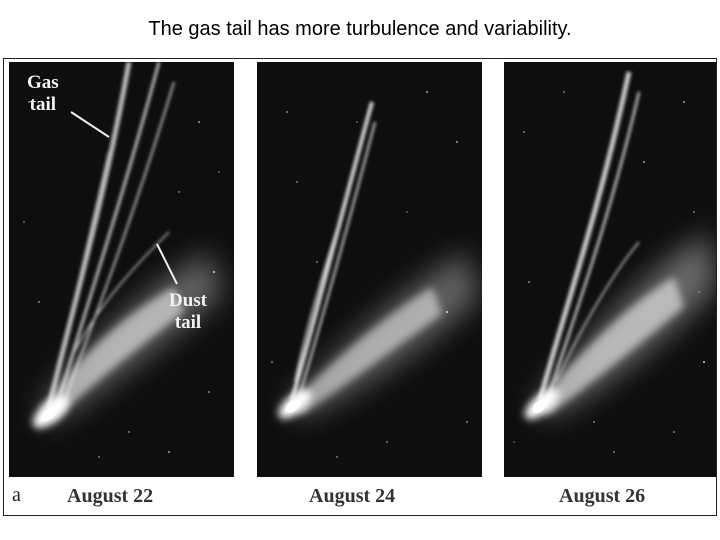 The height and width of the screenshot is (540, 720). I want to click on gas-tail-label: Gas tail, so click(43, 93).